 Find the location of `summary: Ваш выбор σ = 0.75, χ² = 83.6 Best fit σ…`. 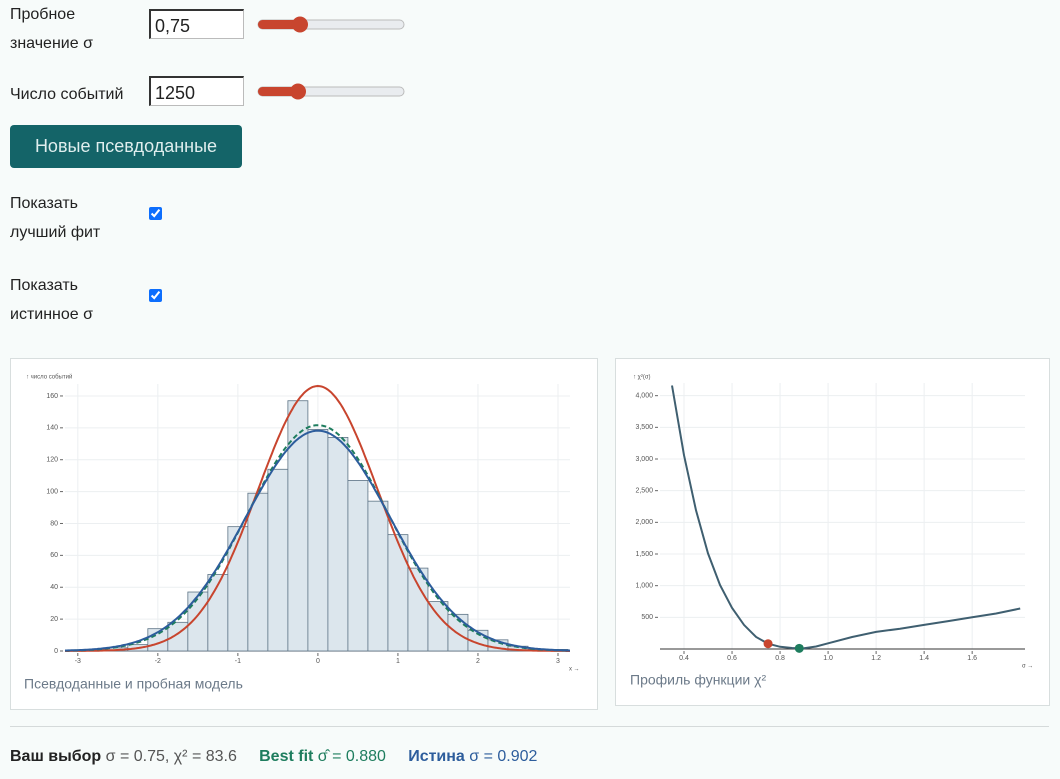

summary: Ваш выбор σ = 0.75, χ² = 83.6 Best fit σ… is located at coordinates (273, 757).